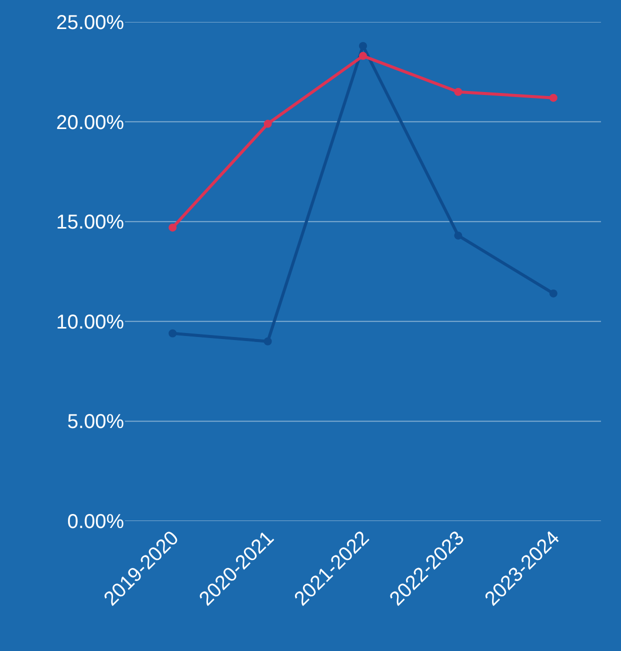 The height and width of the screenshot is (651, 621). Describe the element at coordinates (90, 223) in the screenshot. I see `y-tick-label: 15.00%` at that location.